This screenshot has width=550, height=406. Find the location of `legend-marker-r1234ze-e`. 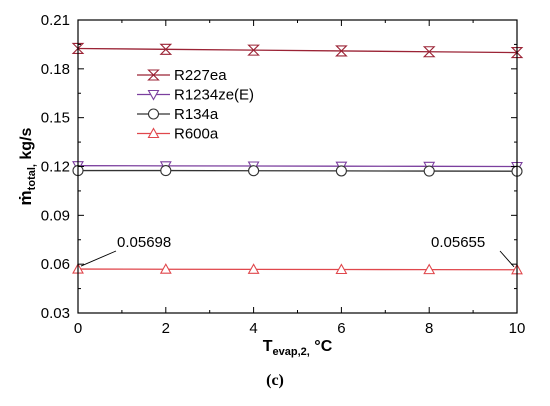

legend-marker-r1234ze-e is located at coordinates (153, 95).